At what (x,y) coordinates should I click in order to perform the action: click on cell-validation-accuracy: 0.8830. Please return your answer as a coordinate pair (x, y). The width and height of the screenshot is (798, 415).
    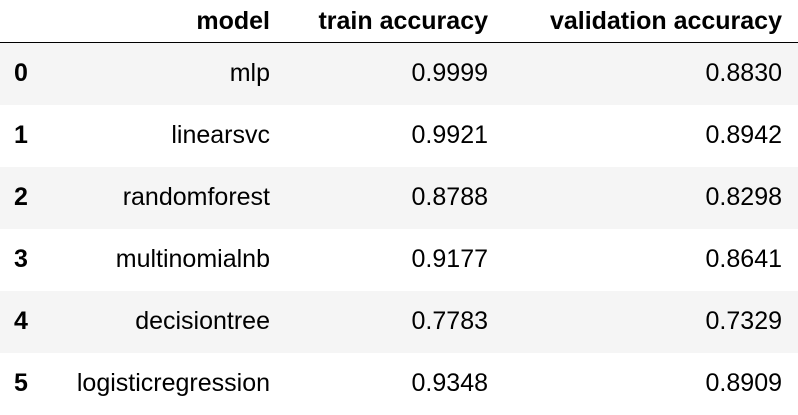
    Looking at the image, I should click on (743, 73).